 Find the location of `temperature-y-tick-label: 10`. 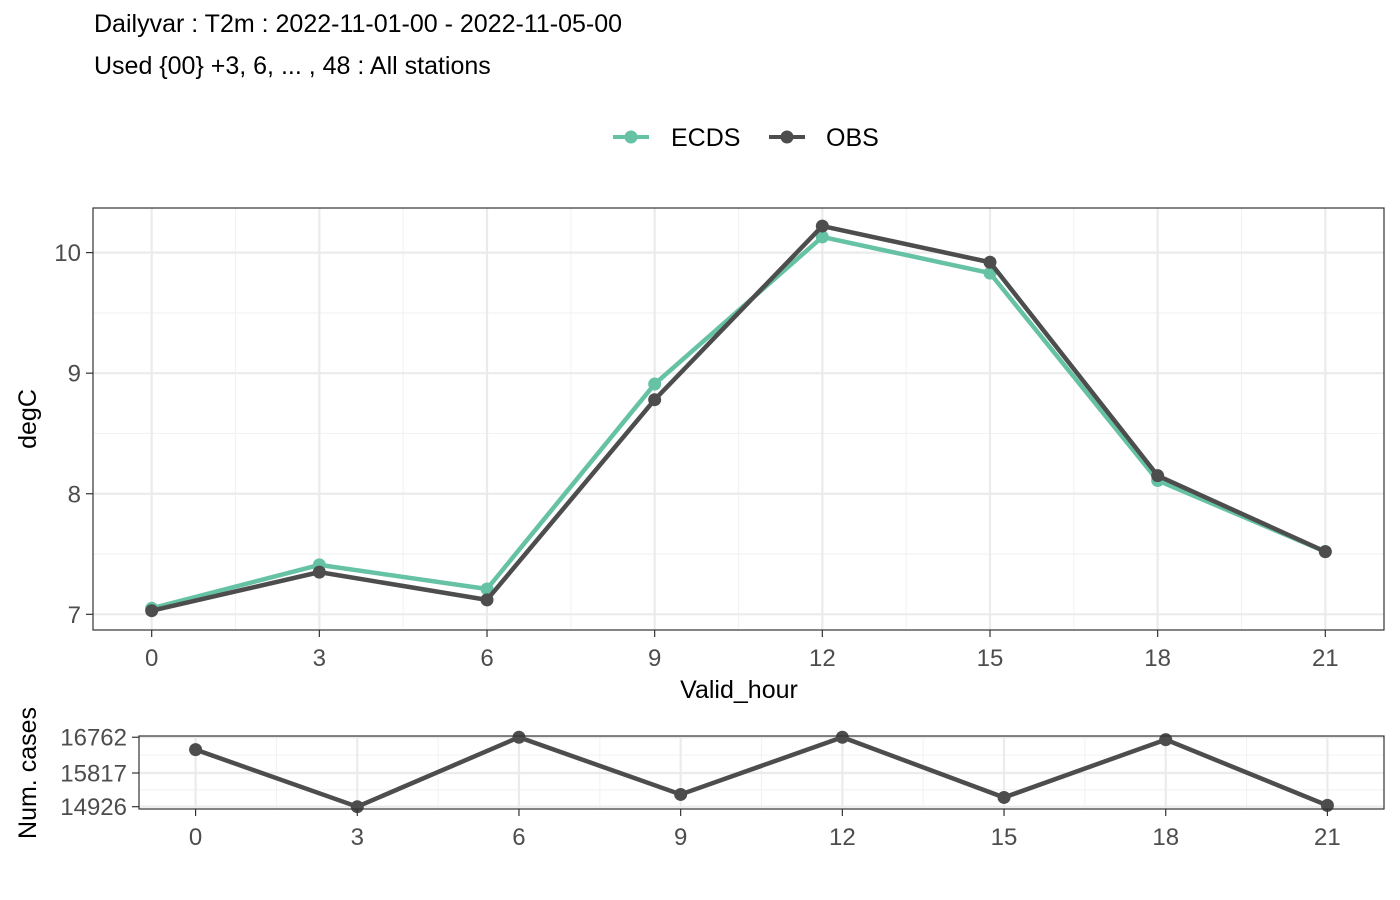

temperature-y-tick-label: 10 is located at coordinates (67, 253).